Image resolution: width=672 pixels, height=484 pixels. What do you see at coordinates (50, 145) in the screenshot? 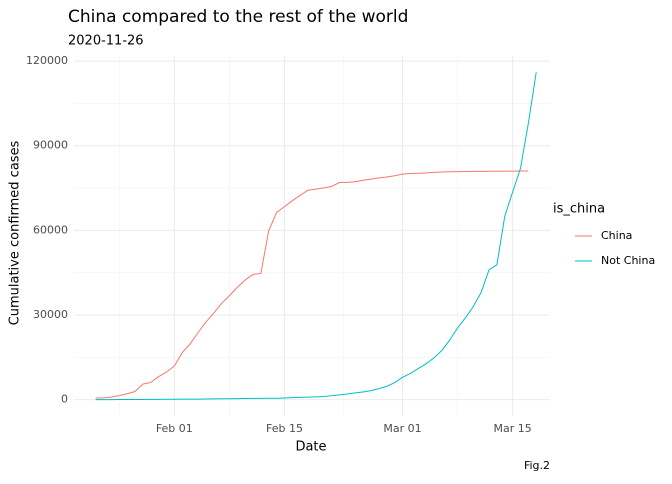
I see `y-tick-label: 90000` at bounding box center [50, 145].